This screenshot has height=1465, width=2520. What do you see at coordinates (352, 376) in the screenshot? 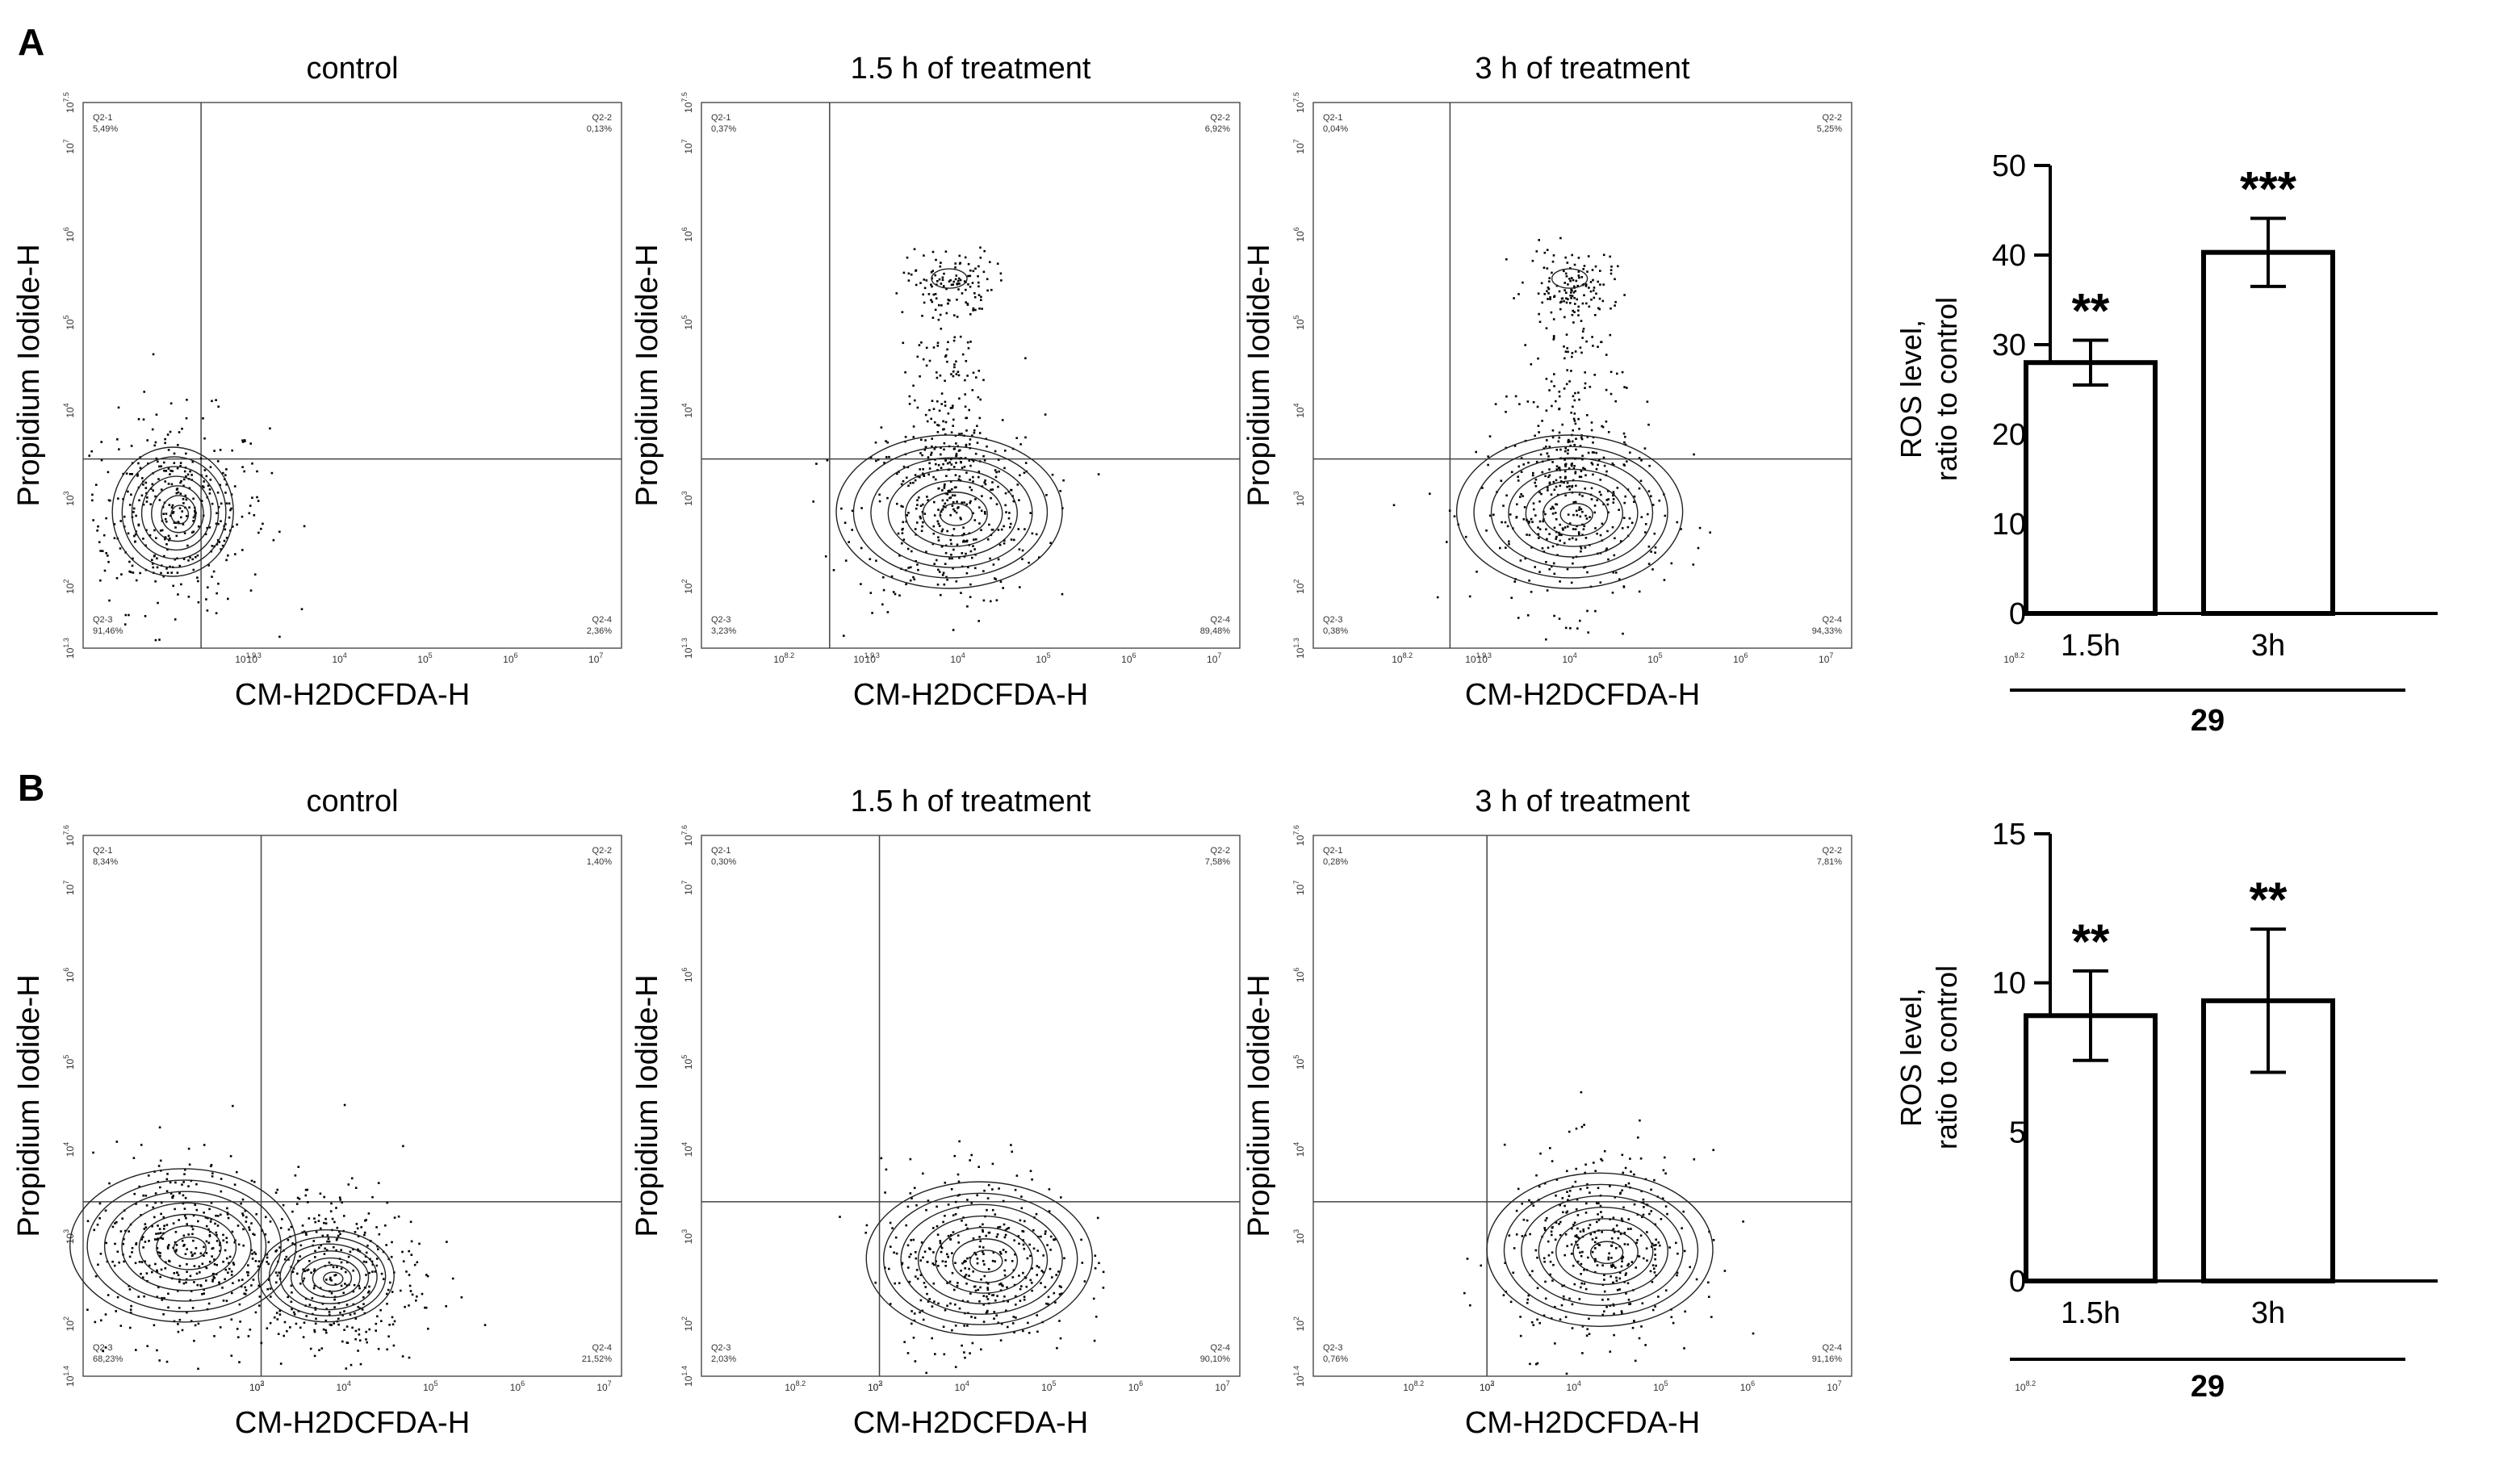
I see `plot-frame` at bounding box center [352, 376].